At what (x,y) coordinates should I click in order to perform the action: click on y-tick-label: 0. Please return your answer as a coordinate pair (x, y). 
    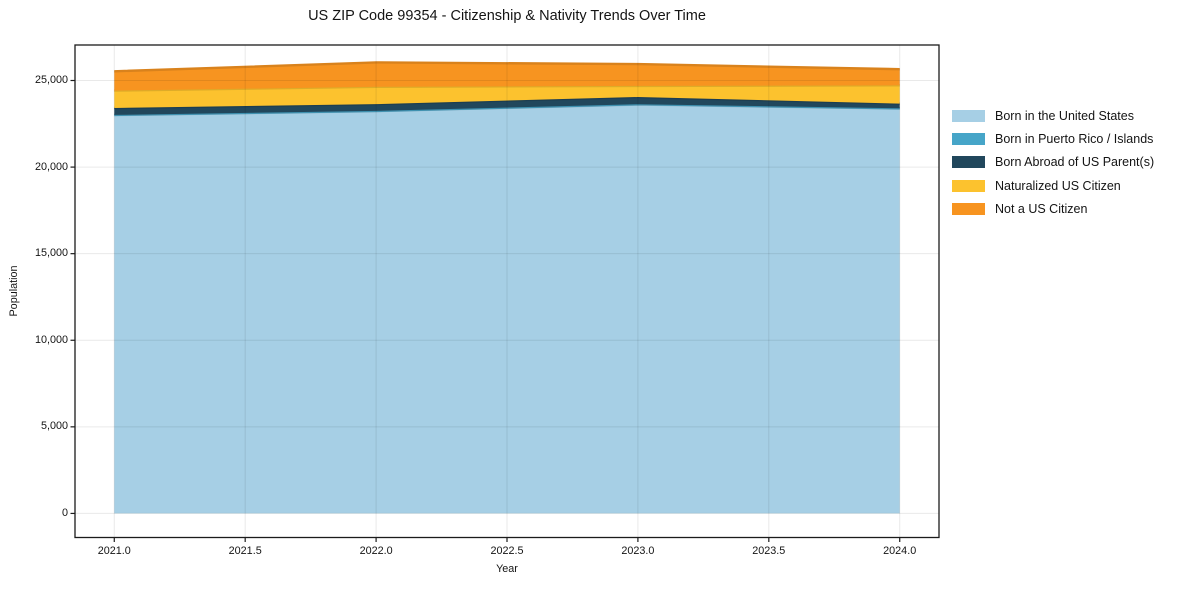
    Looking at the image, I should click on (64, 512).